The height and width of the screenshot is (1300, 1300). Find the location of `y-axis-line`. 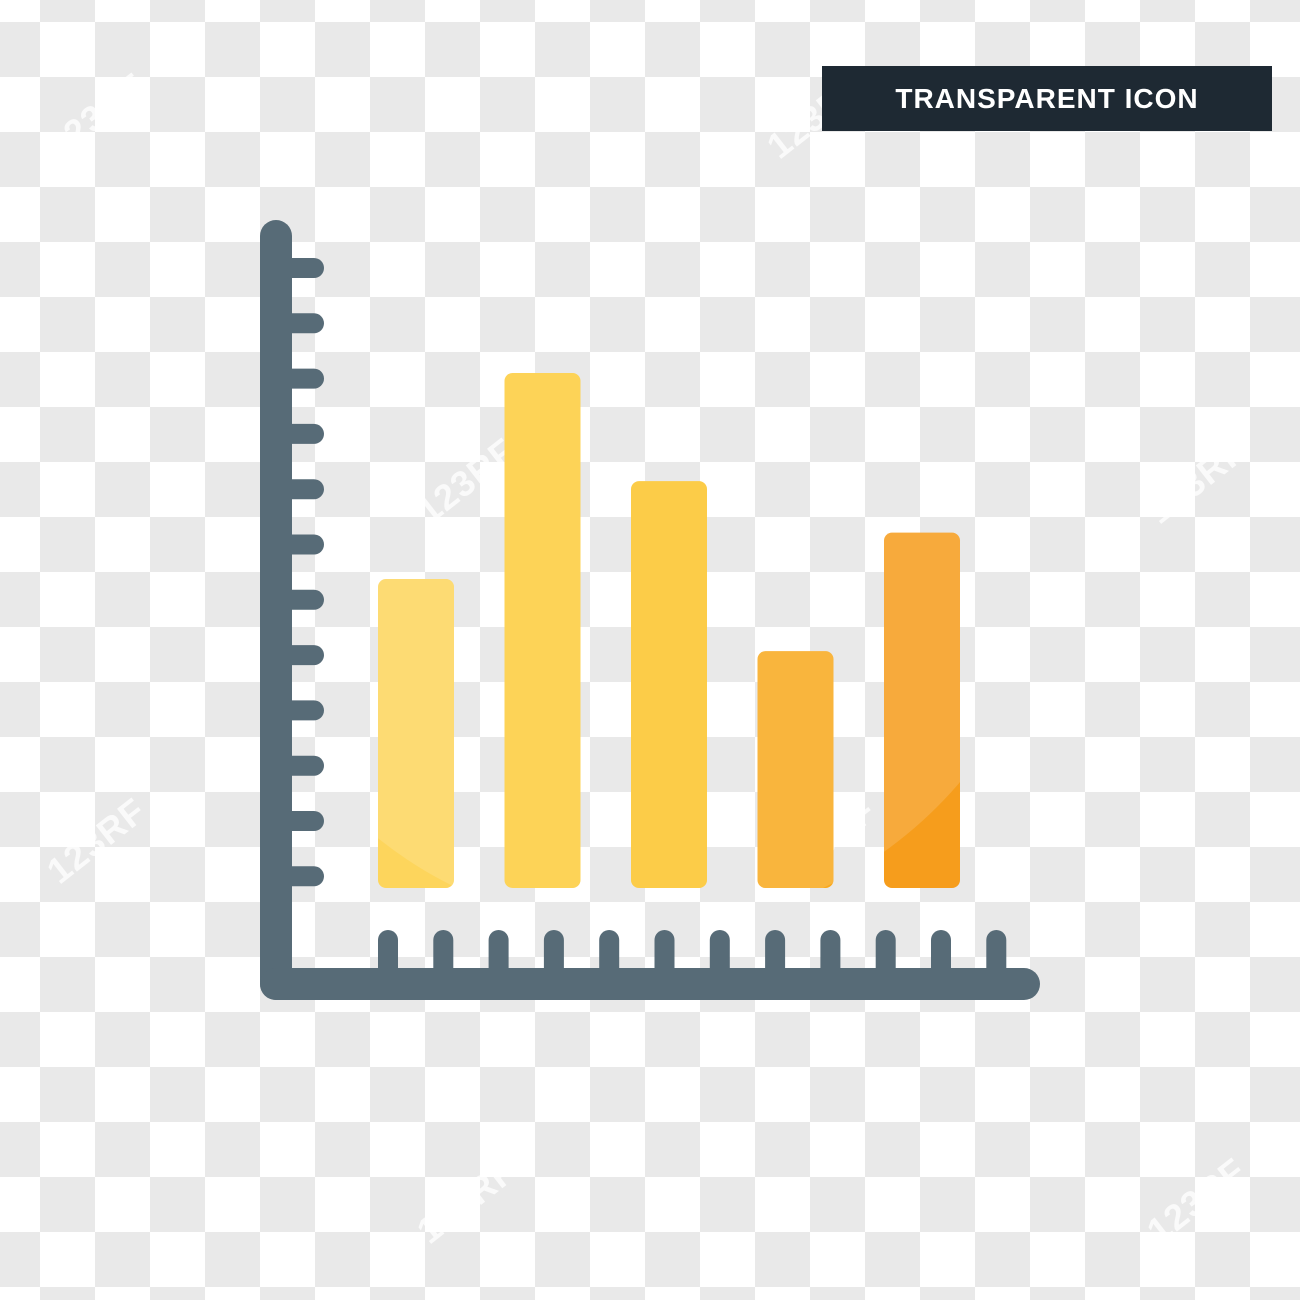

y-axis-line is located at coordinates (276, 610).